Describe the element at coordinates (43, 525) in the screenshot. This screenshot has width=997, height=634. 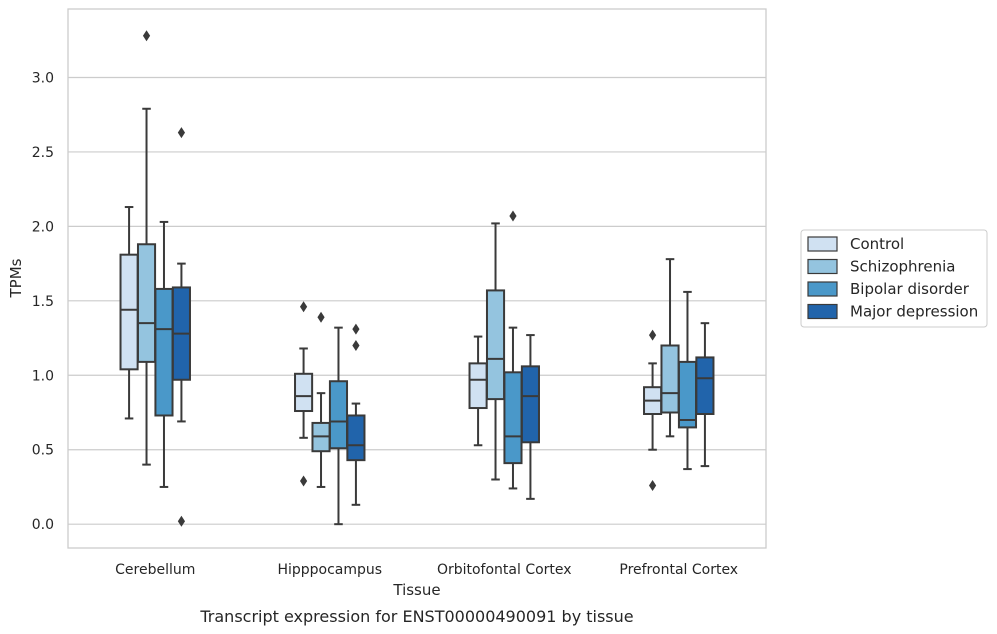
I see `y-tick-label: 0.0` at that location.